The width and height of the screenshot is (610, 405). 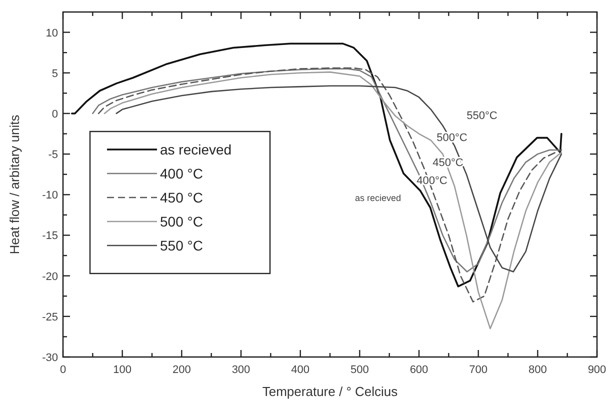 What do you see at coordinates (63, 370) in the screenshot?
I see `x-tick-label: 0` at bounding box center [63, 370].